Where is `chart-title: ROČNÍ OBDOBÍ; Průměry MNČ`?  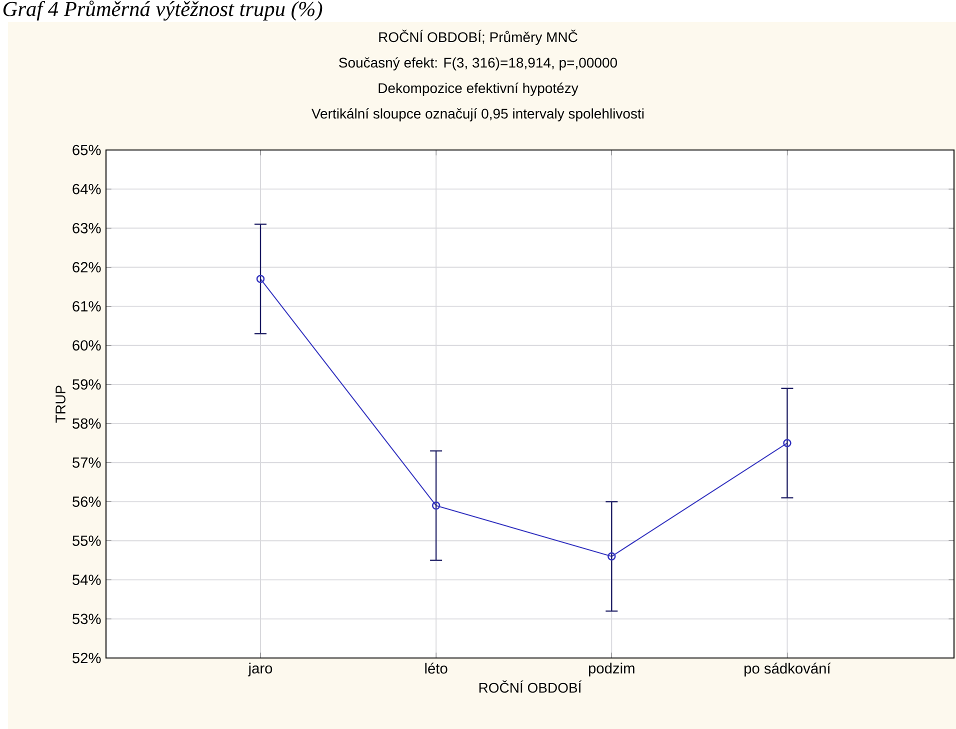
chart-title: ROČNÍ OBDOBÍ; Průměry MNČ is located at coordinates (478, 37).